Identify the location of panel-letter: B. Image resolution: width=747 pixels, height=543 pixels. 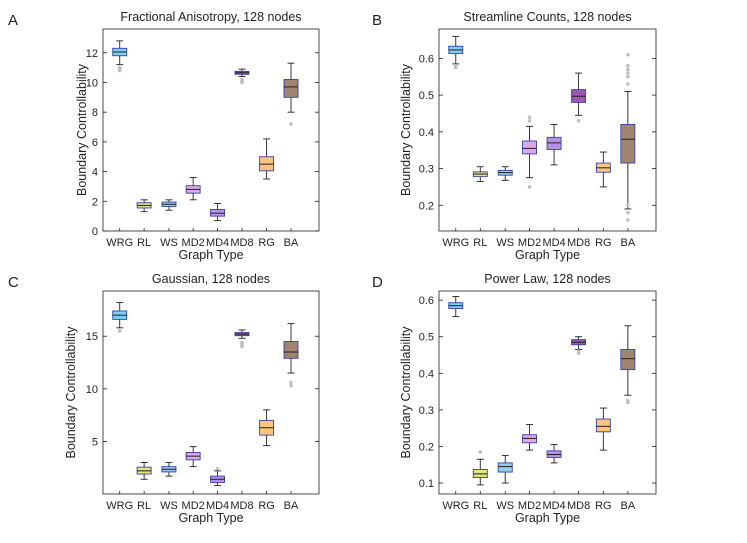
(377, 20).